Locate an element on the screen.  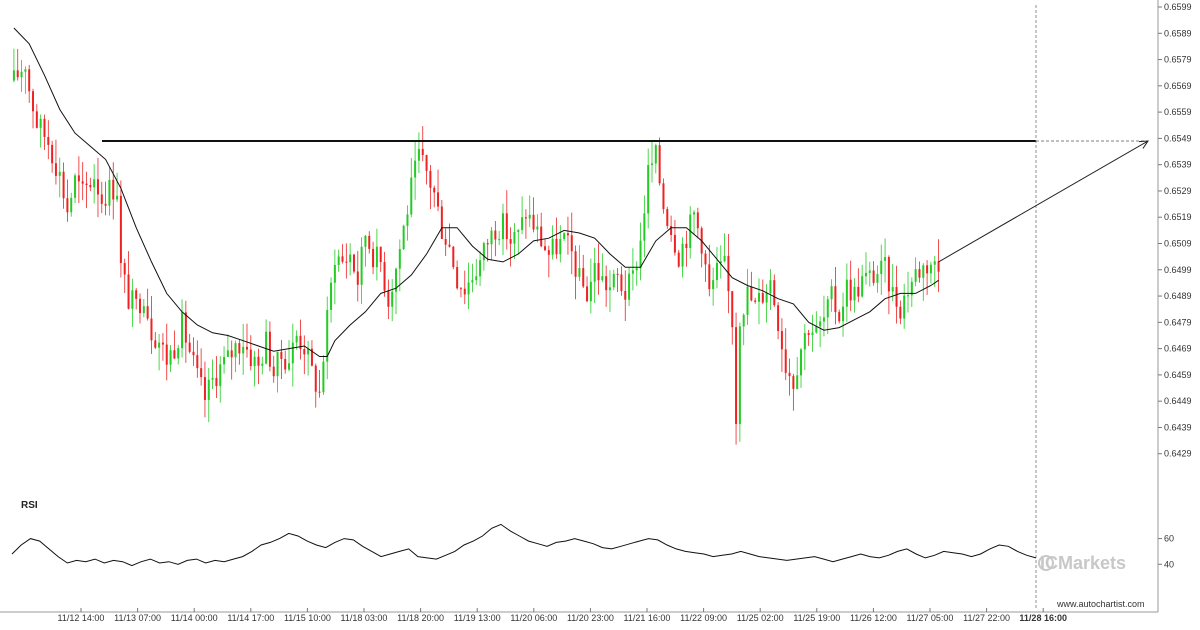
y-tick-label: 0.6509 is located at coordinates (1178, 244).